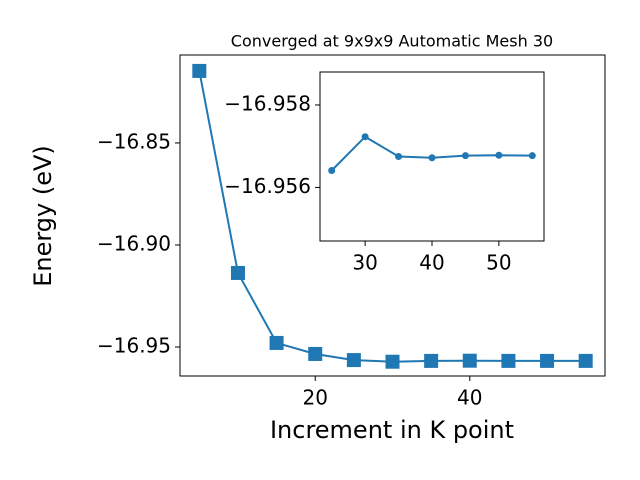  Describe the element at coordinates (392, 430) in the screenshot. I see `x-axis-label: Increment in K point` at that location.